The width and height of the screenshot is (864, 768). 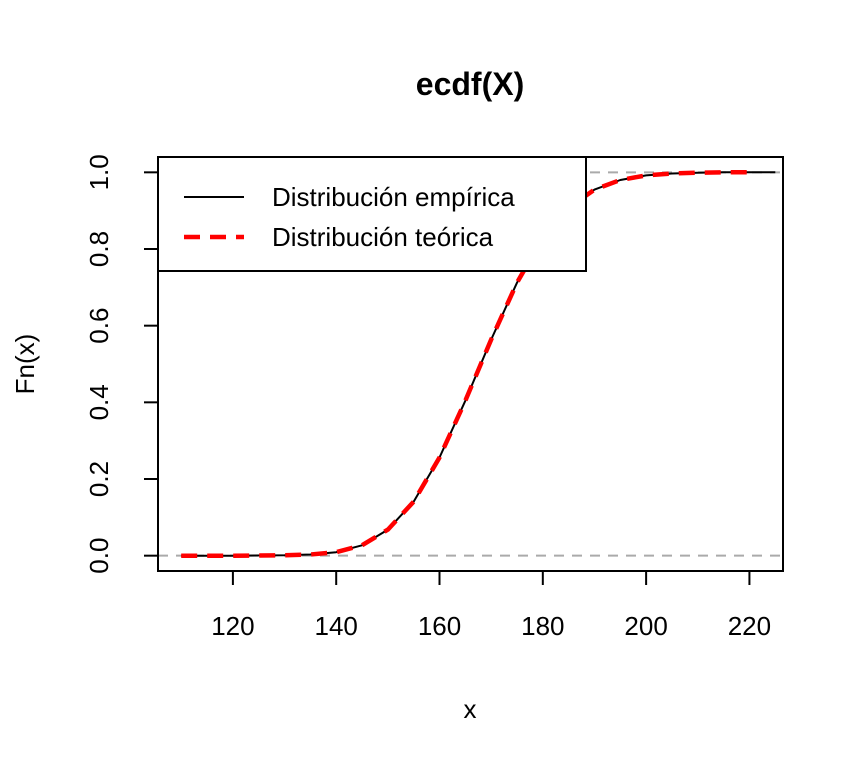 What do you see at coordinates (645, 626) in the screenshot?
I see `x-tick-label: 200` at bounding box center [645, 626].